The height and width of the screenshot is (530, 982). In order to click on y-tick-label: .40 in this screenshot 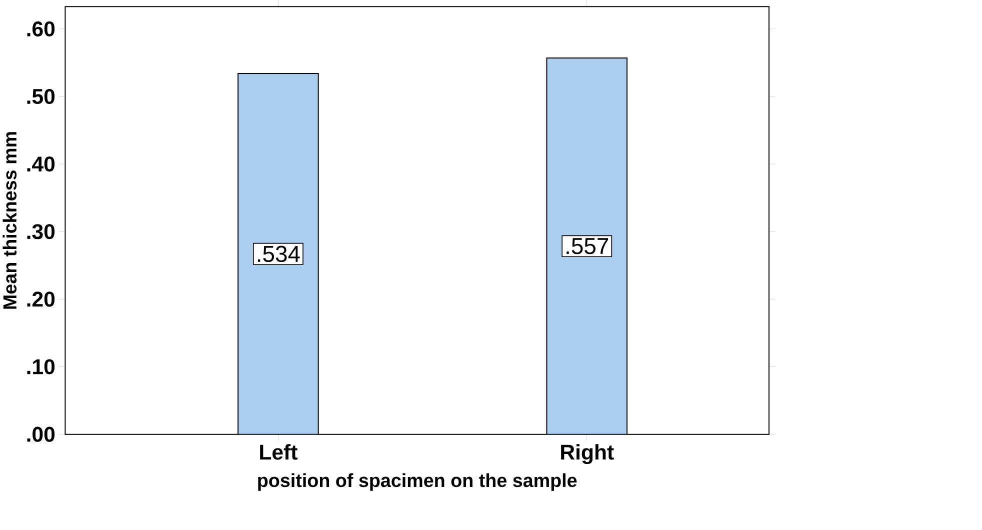, I will do `click(41, 164)`.